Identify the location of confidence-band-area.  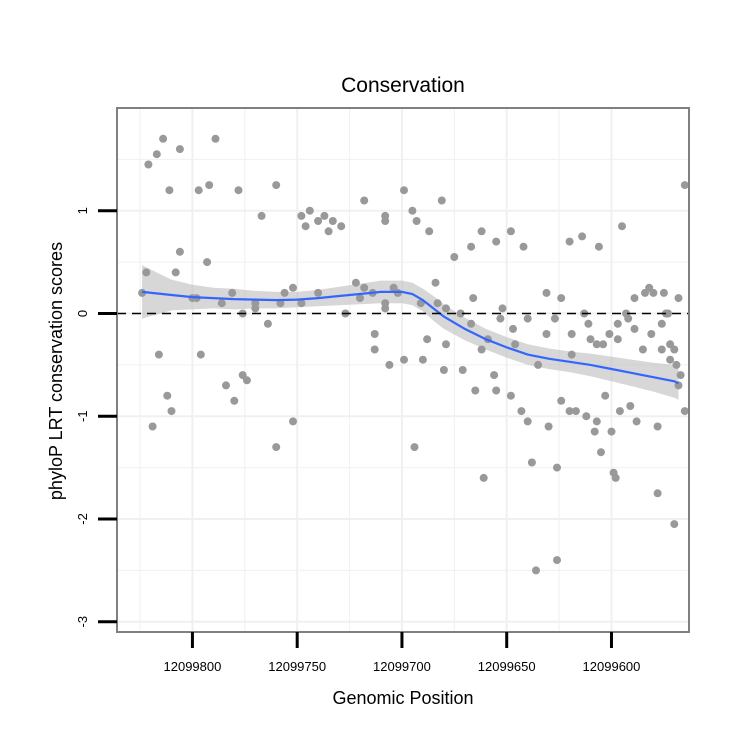
(410, 332).